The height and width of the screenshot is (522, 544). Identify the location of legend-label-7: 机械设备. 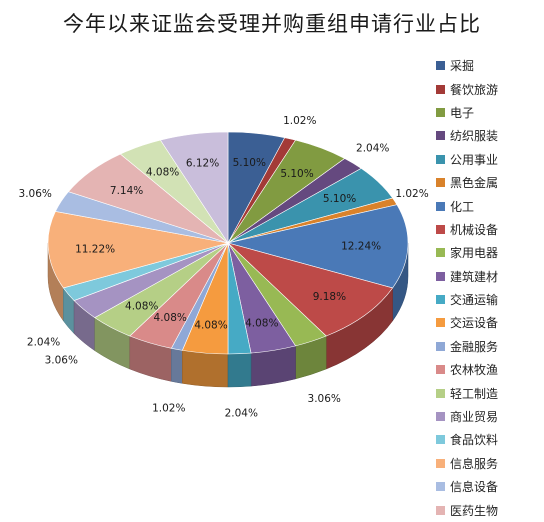
(474, 229).